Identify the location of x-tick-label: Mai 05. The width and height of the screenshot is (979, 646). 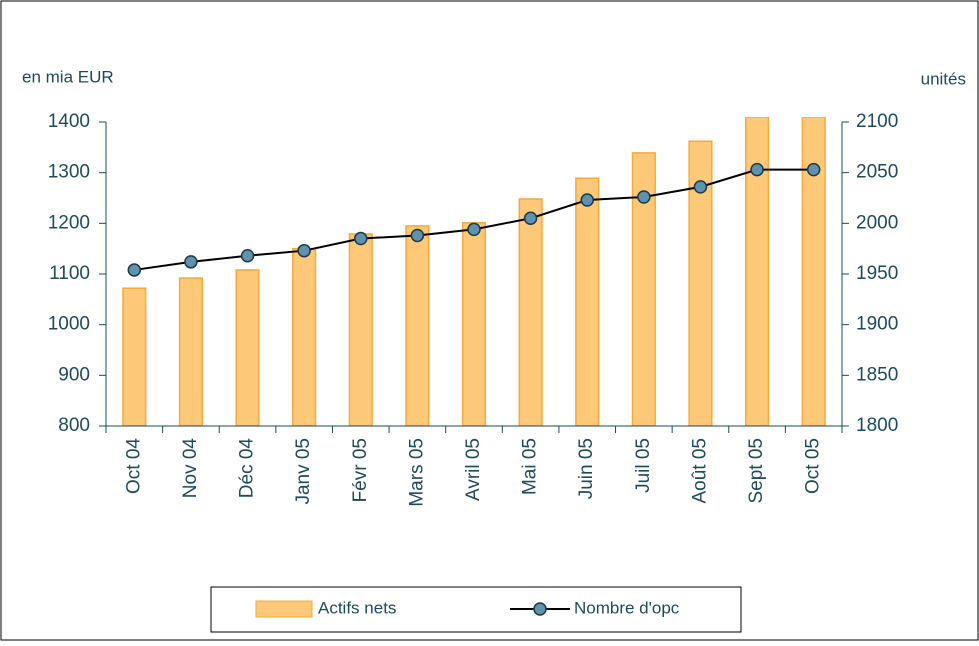
(530, 466).